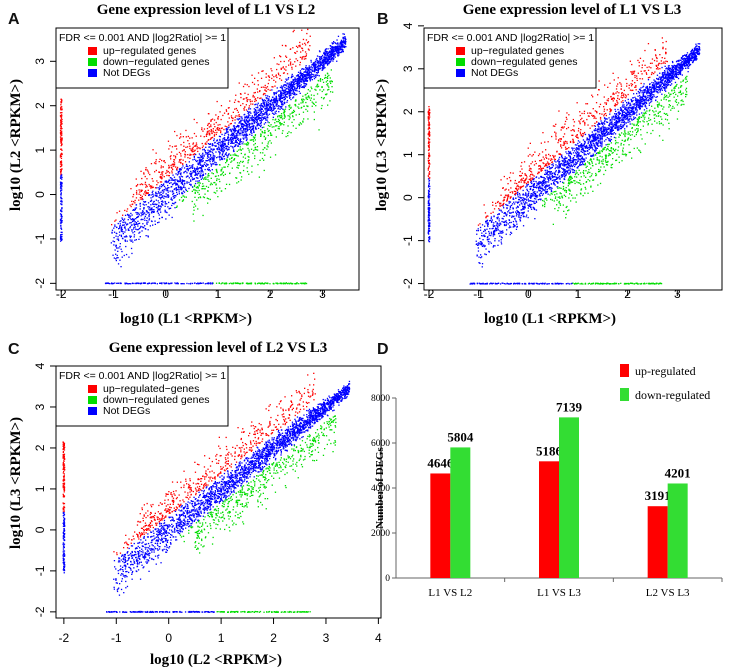 This screenshot has width=737, height=672. I want to click on y-tick-label: 1, so click(40, 149).